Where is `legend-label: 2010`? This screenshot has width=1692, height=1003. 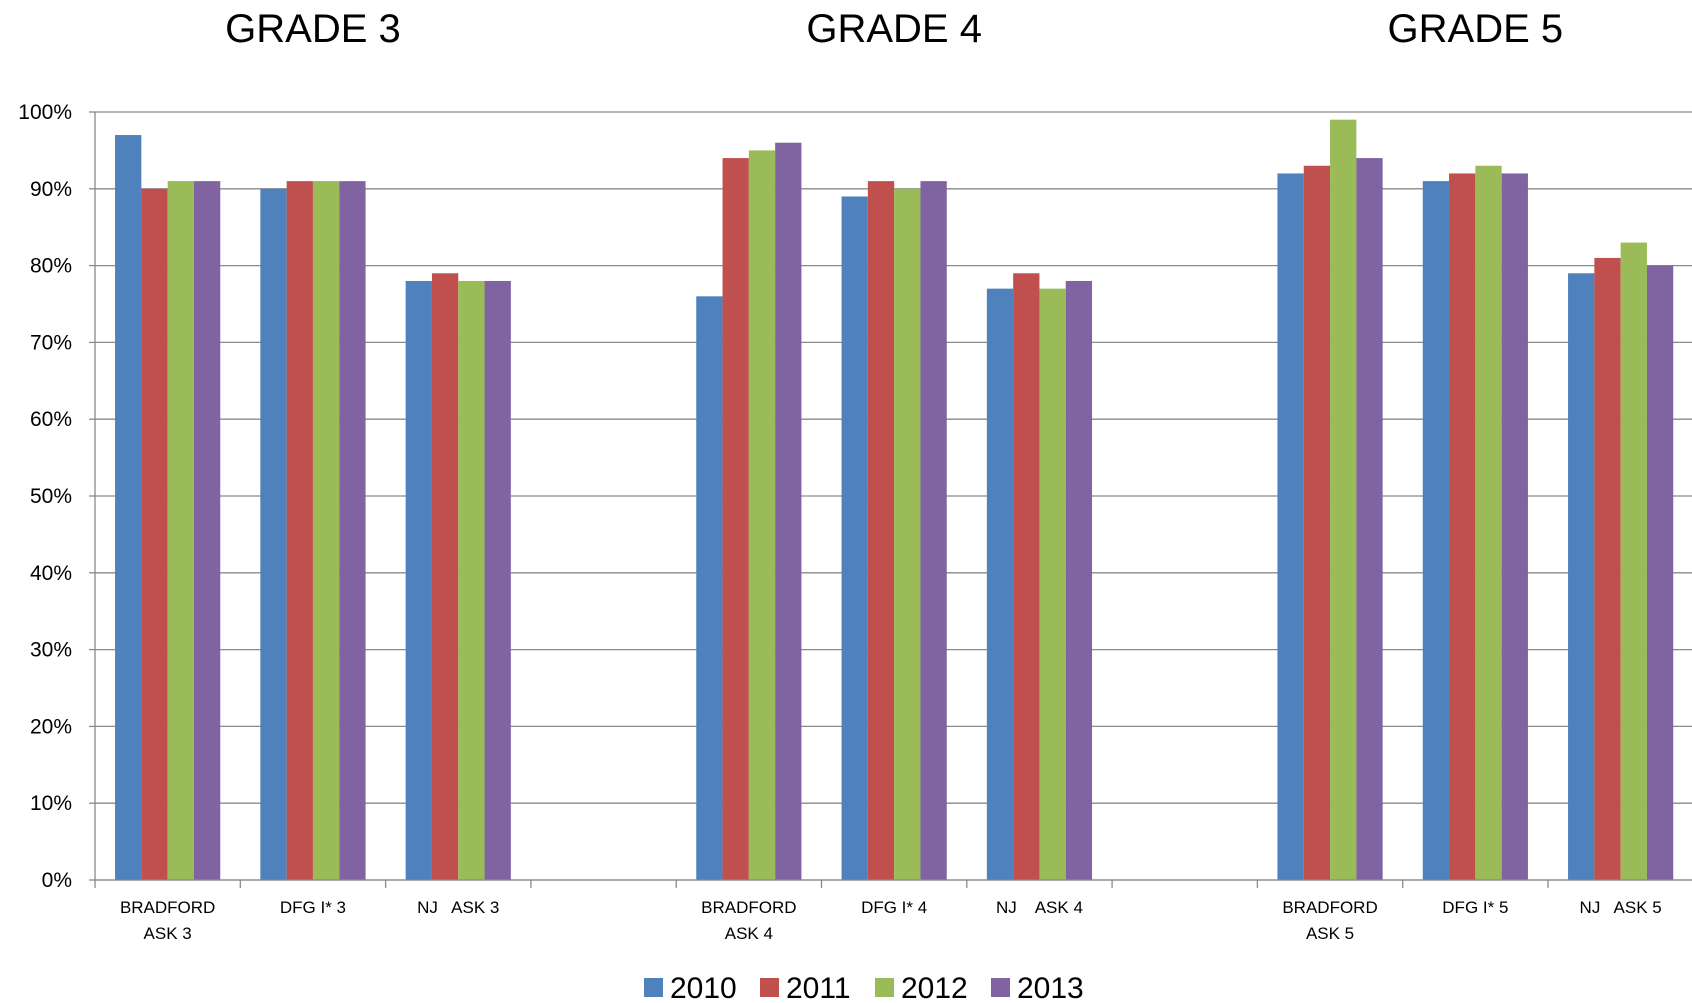
legend-label: 2010 is located at coordinates (703, 987).